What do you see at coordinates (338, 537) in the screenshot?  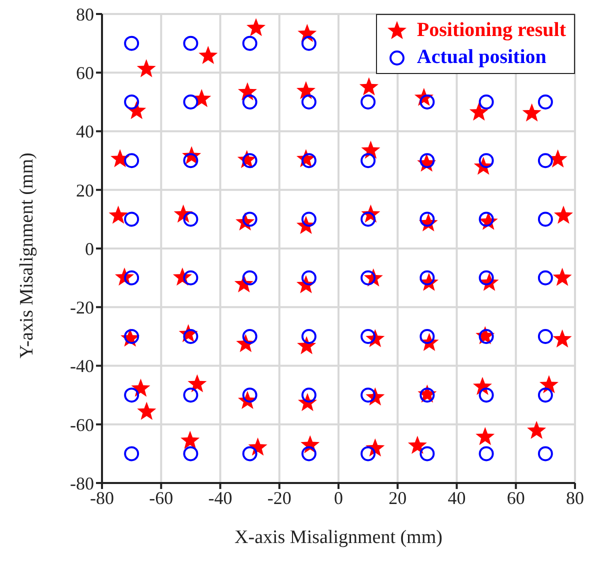 I see `x-axis-title: X-axis Misalignment (mm)` at bounding box center [338, 537].